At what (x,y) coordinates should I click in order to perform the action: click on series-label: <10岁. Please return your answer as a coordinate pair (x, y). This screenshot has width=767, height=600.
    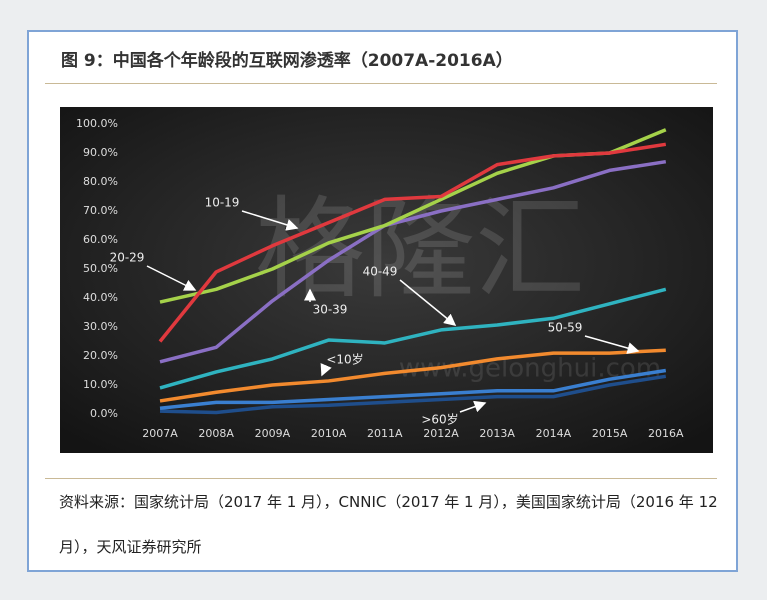
    Looking at the image, I should click on (344, 359).